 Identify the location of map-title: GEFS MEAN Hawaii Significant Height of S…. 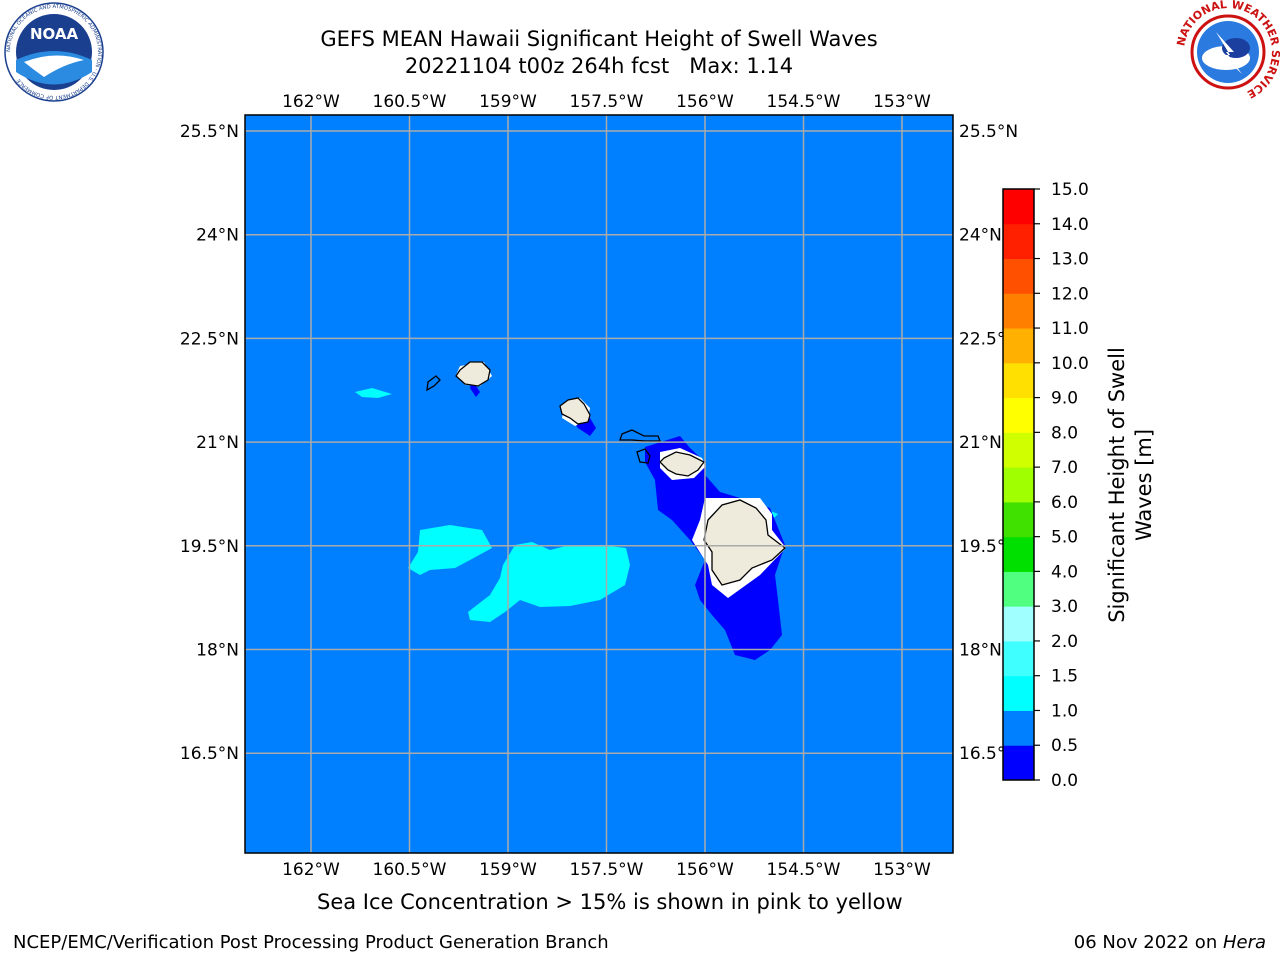
(599, 39).